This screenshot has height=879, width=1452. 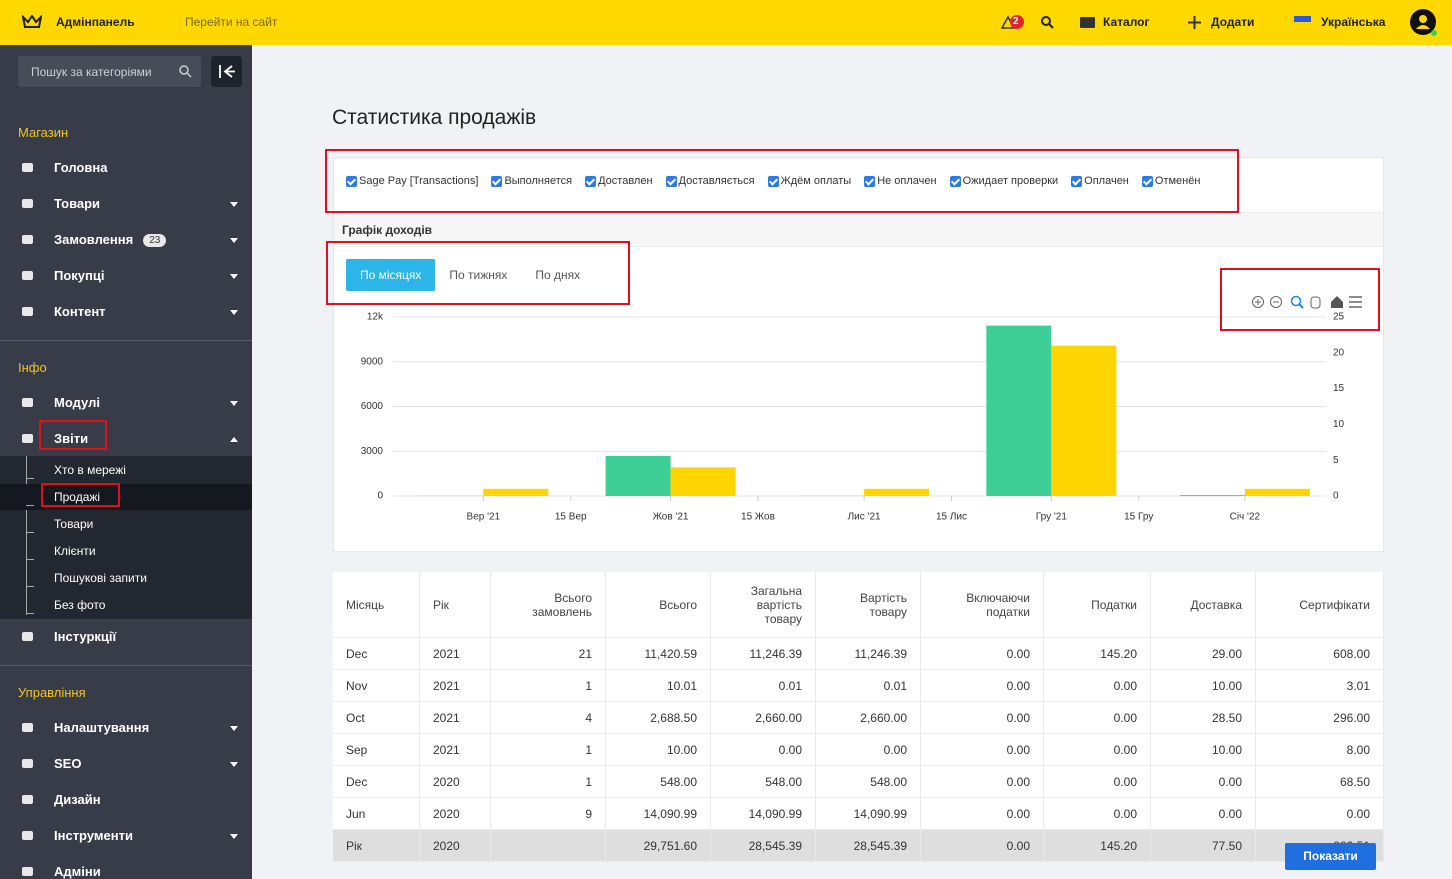 I want to click on menu-item: Налаштування, so click(x=101, y=727).